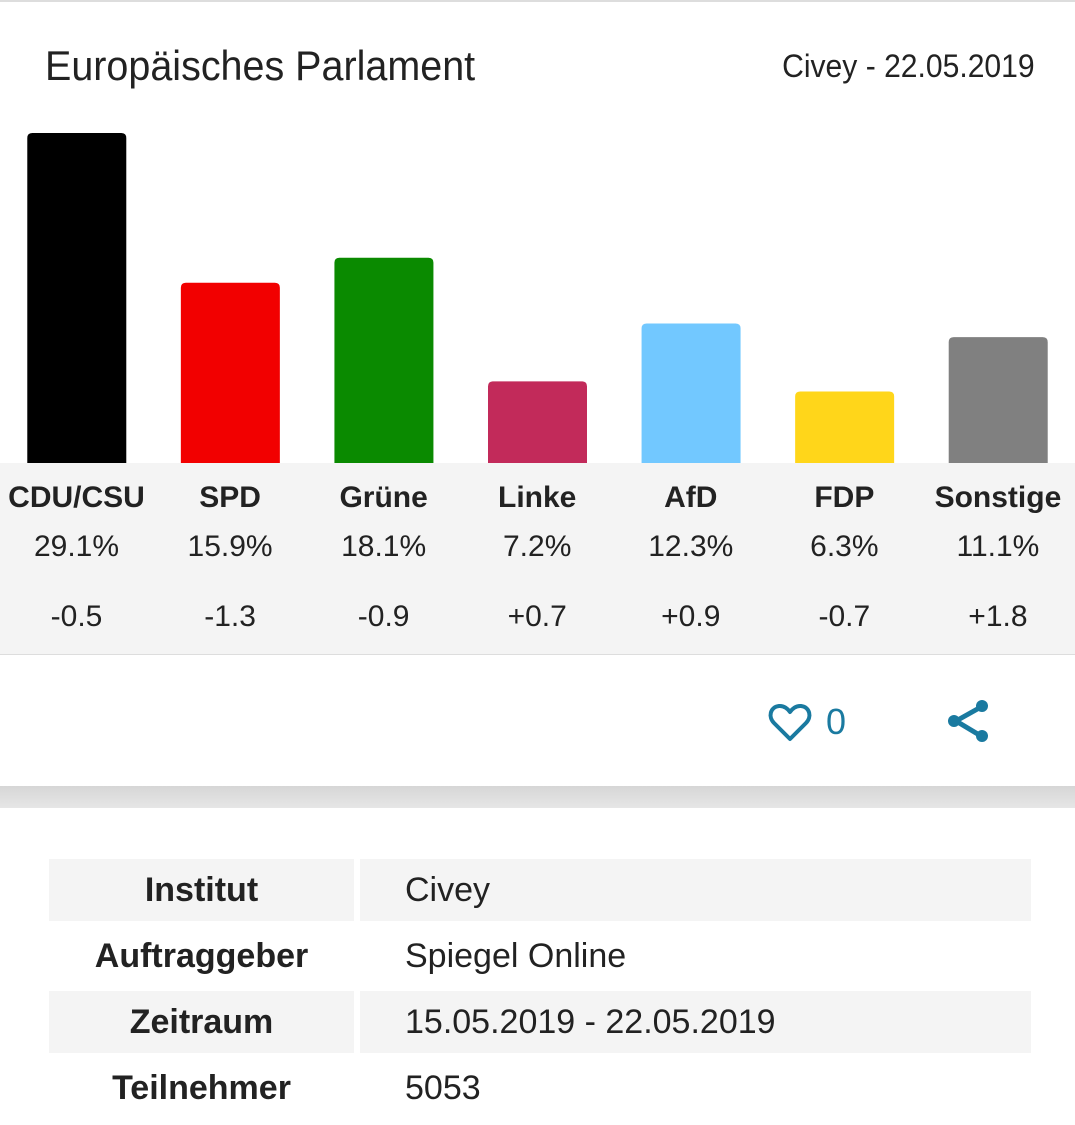 Image resolution: width=1075 pixels, height=1125 pixels. What do you see at coordinates (443, 1087) in the screenshot?
I see `detail-value: 5053` at bounding box center [443, 1087].